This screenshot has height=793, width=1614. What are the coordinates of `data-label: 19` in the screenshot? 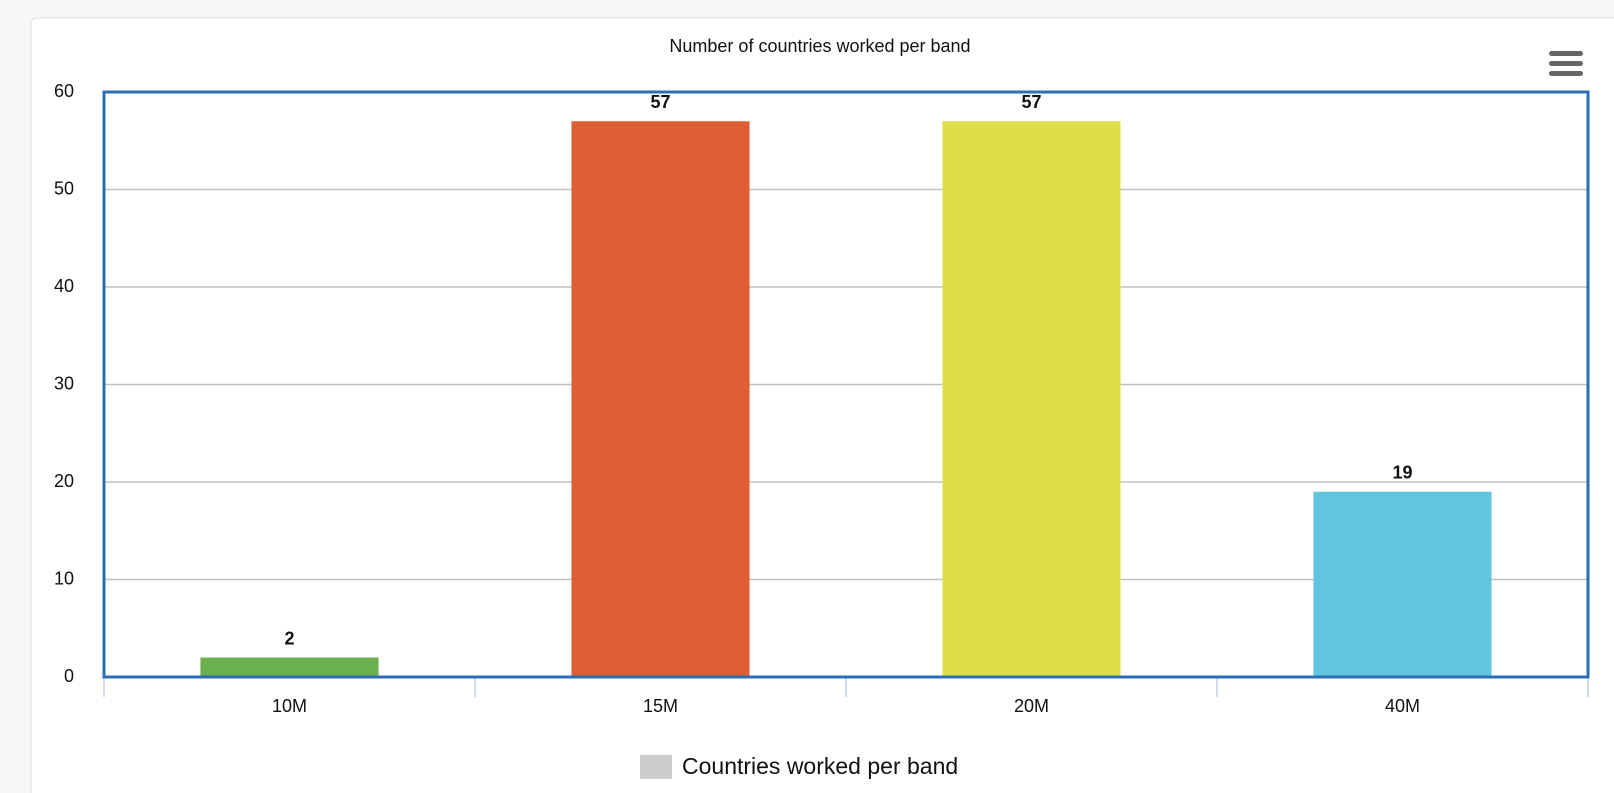 It's located at (1402, 473).